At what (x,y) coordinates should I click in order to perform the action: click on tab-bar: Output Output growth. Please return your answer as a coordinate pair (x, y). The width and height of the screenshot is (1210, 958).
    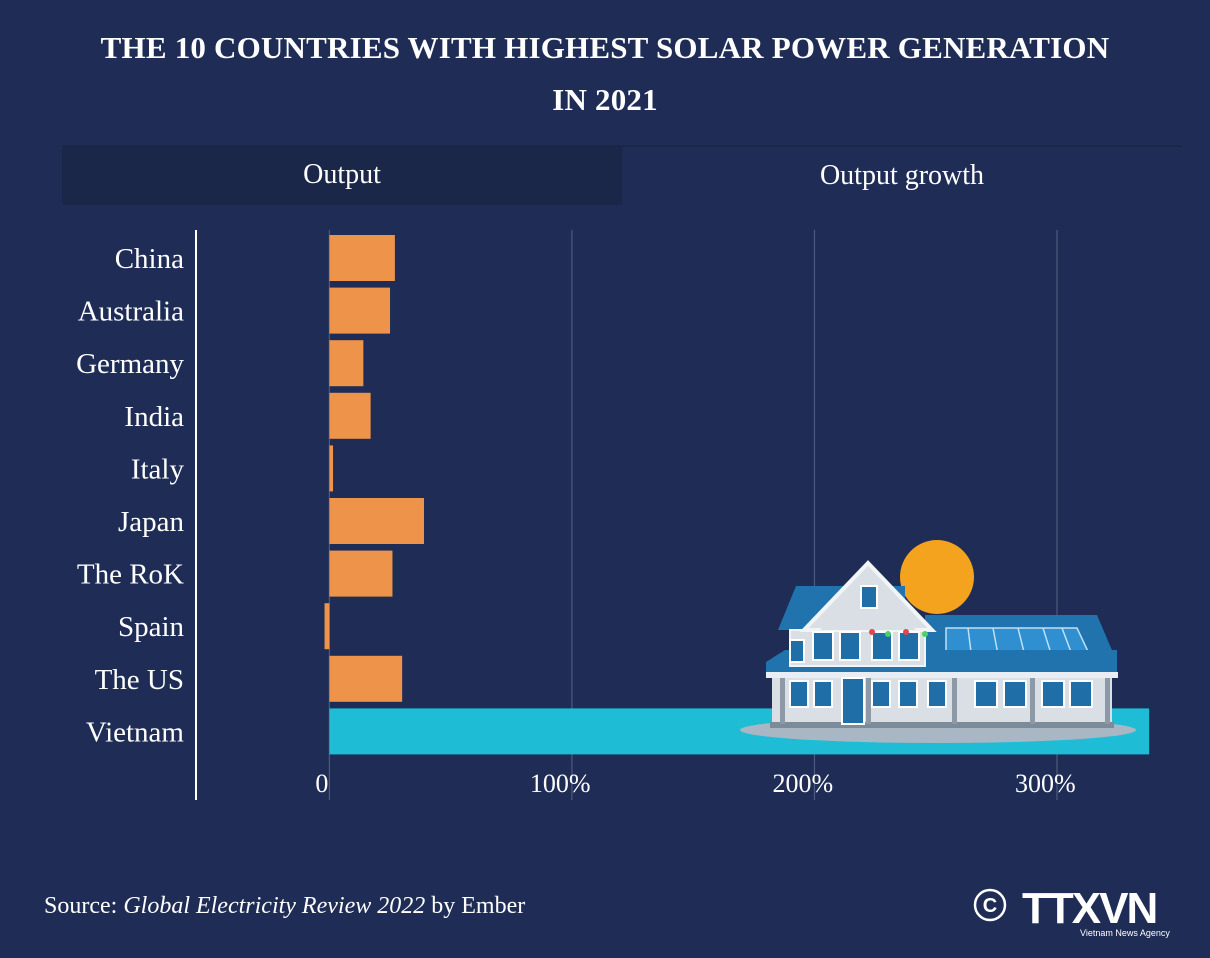
    Looking at the image, I should click on (622, 175).